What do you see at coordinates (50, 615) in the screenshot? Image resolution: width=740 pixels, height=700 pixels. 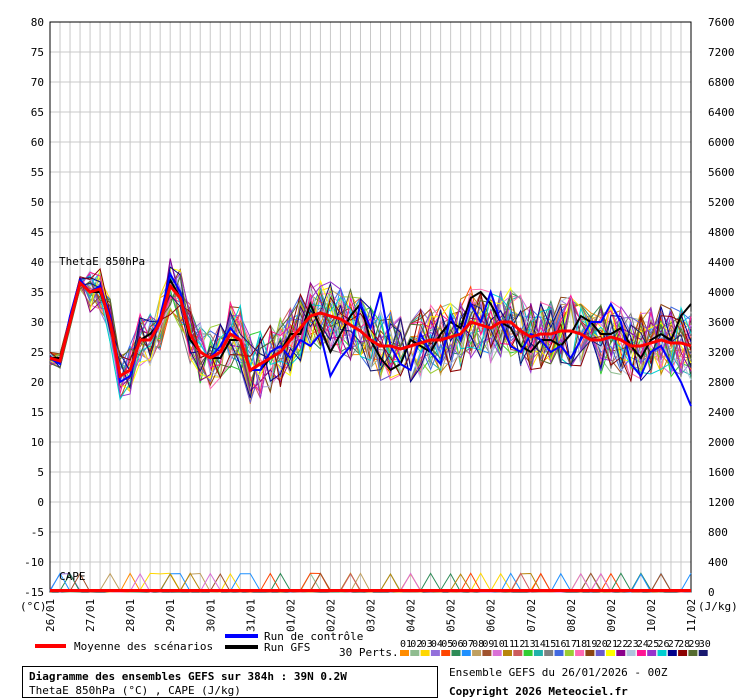 I see `x-date-label: 26/01` at bounding box center [50, 615].